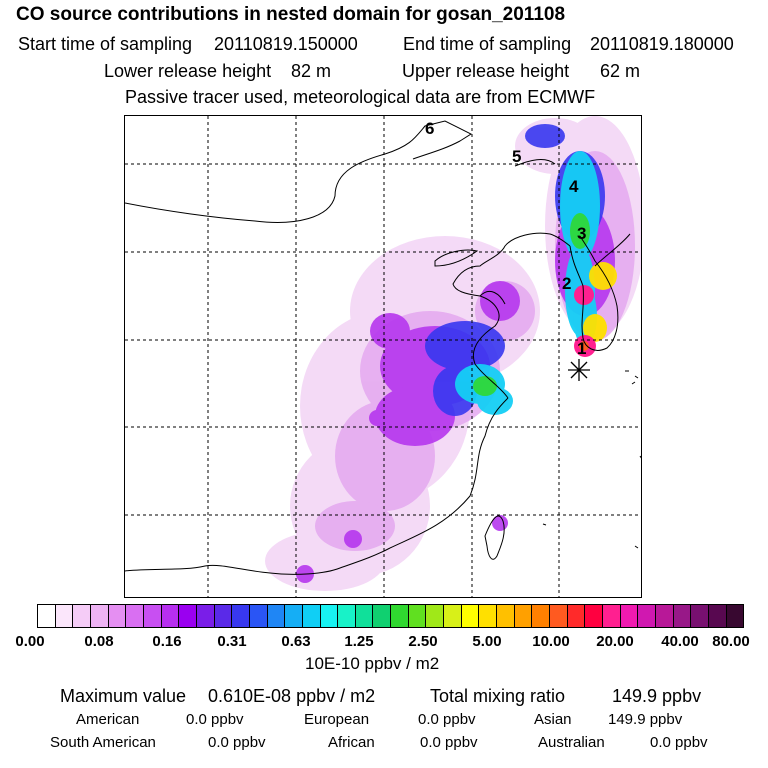 Image resolution: width=768 pixels, height=768 pixels. I want to click on asian-value: 149.9 ppbv, so click(645, 719).